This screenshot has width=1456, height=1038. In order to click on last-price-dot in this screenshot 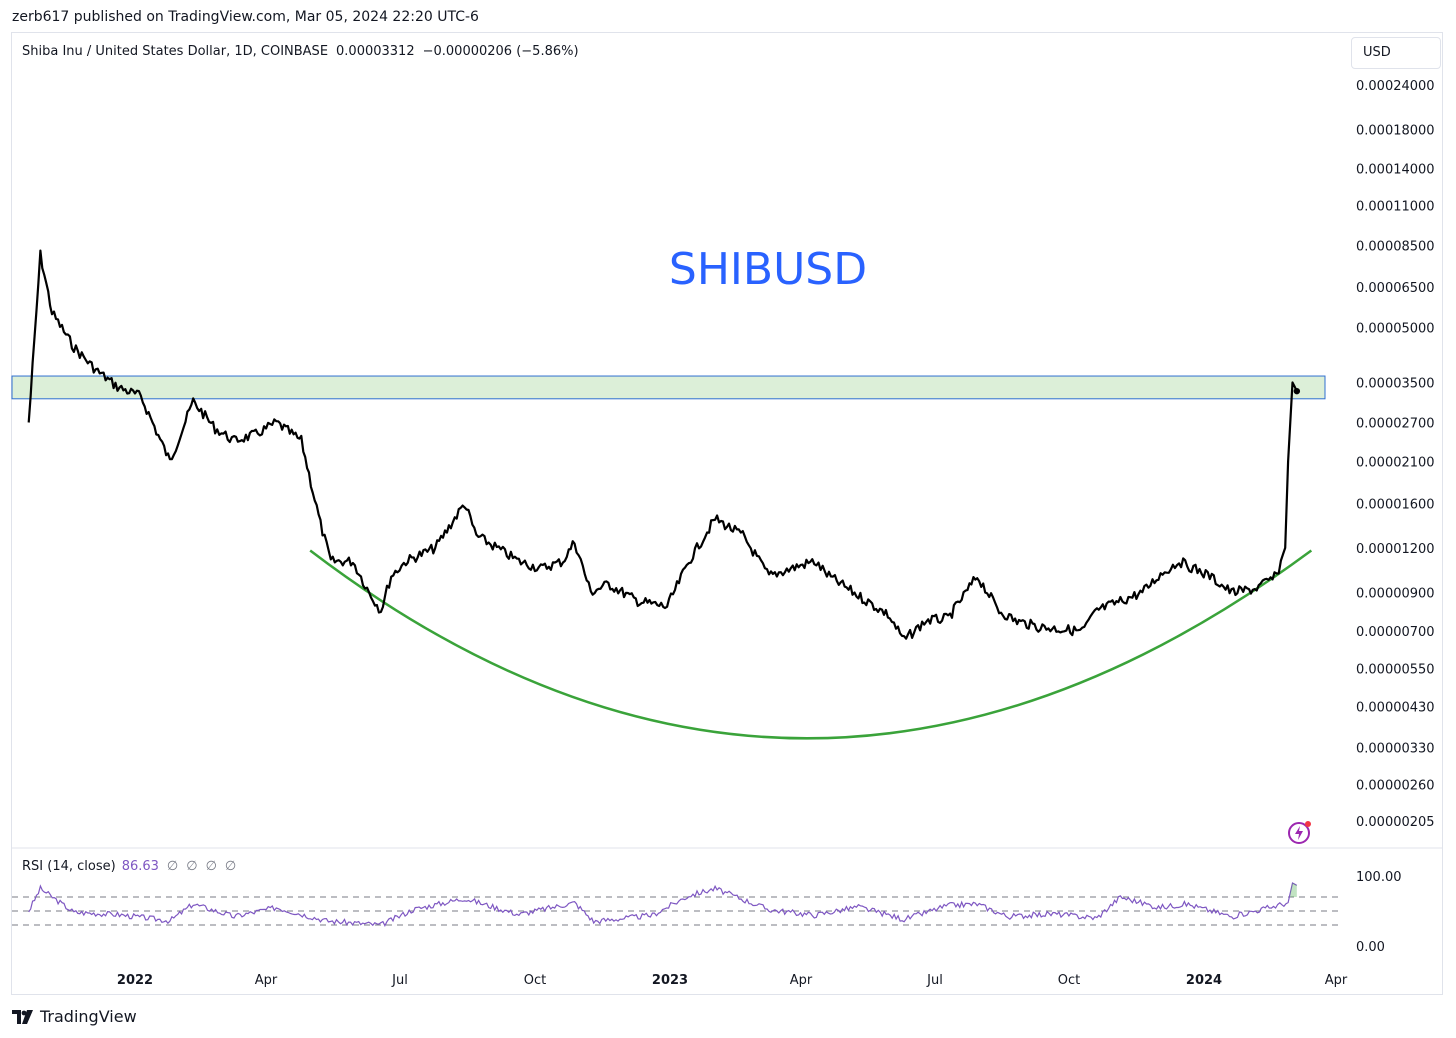, I will do `click(1297, 391)`.